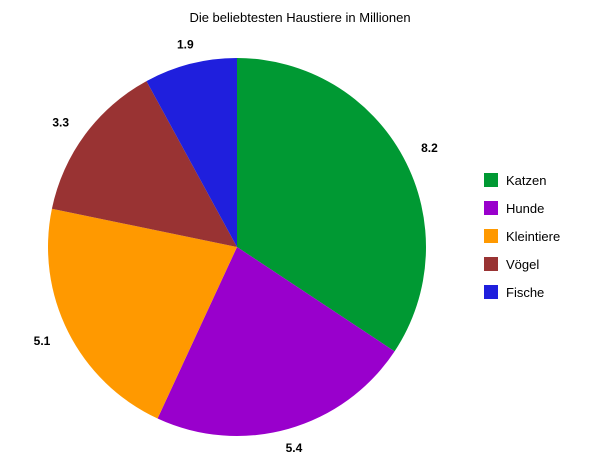  Describe the element at coordinates (60, 123) in the screenshot. I see `data-label-vögel: 3.3` at that location.